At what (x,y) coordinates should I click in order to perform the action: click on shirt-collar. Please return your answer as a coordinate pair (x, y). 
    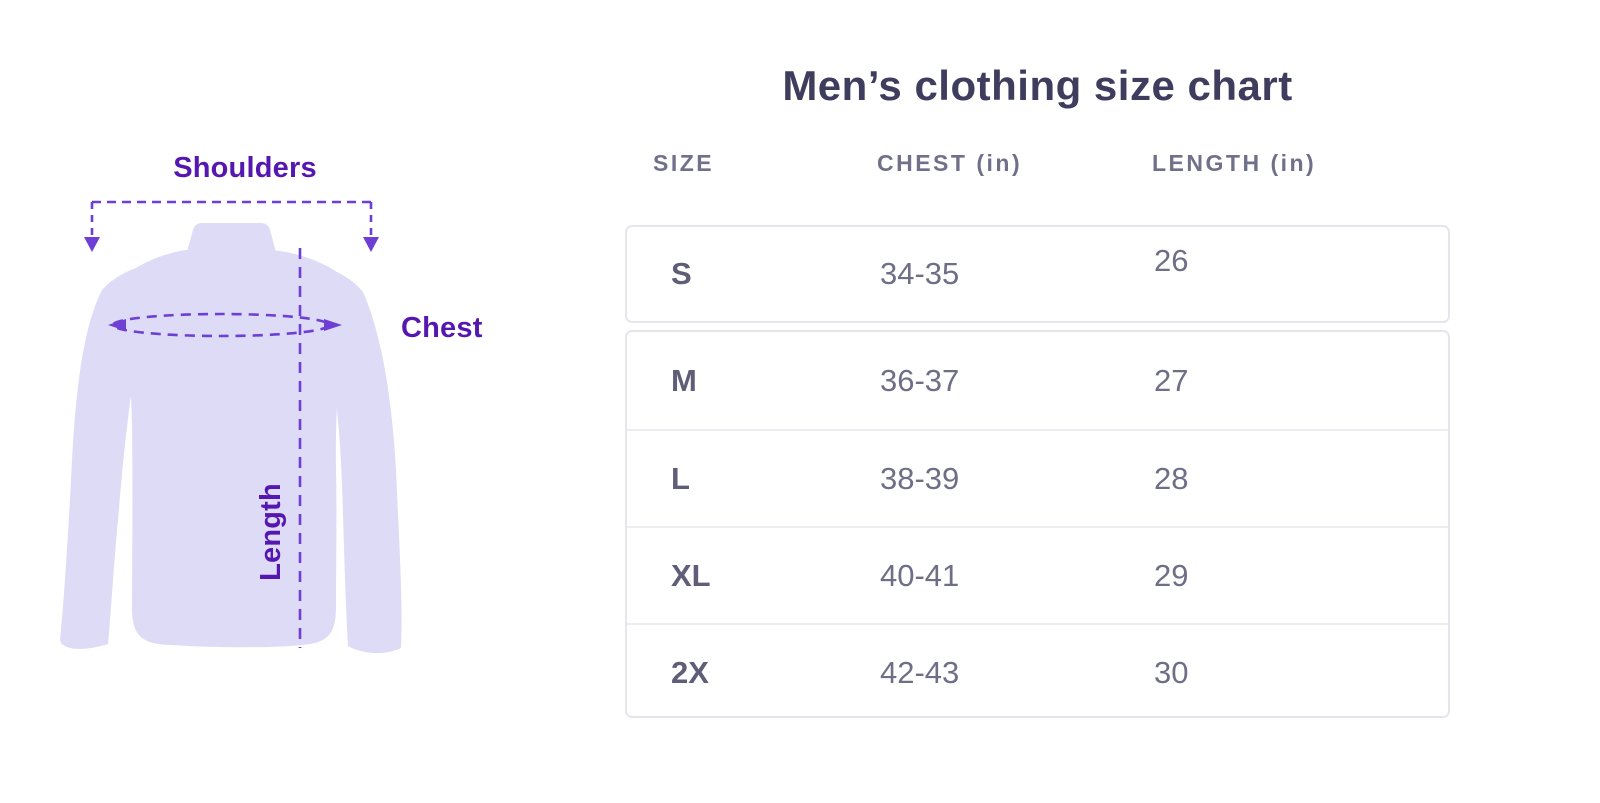
    Looking at the image, I should click on (231, 239).